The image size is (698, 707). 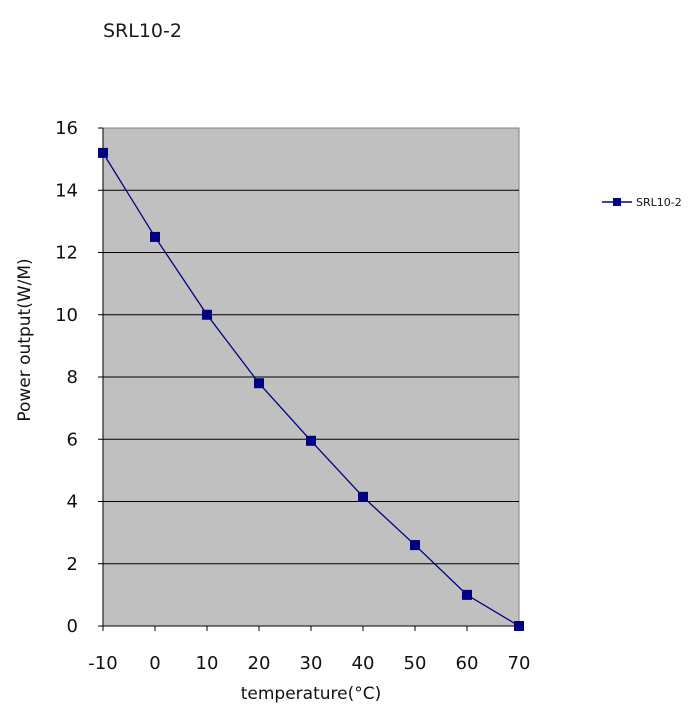 What do you see at coordinates (311, 694) in the screenshot?
I see `x-axis-label: temperature(°C)` at bounding box center [311, 694].